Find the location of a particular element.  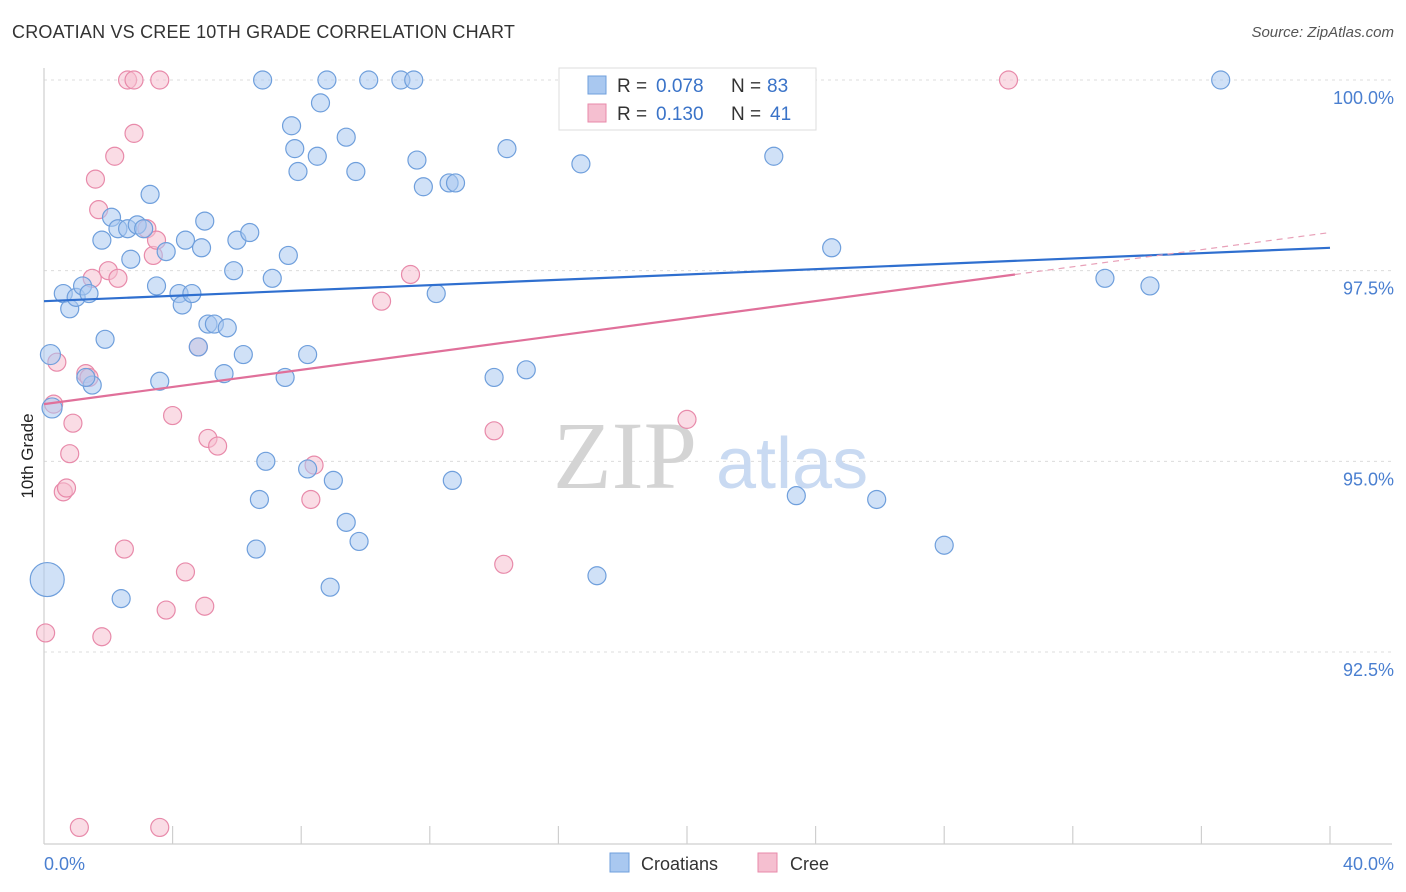

legend-n-label-cree: N = is located at coordinates (746, 114).